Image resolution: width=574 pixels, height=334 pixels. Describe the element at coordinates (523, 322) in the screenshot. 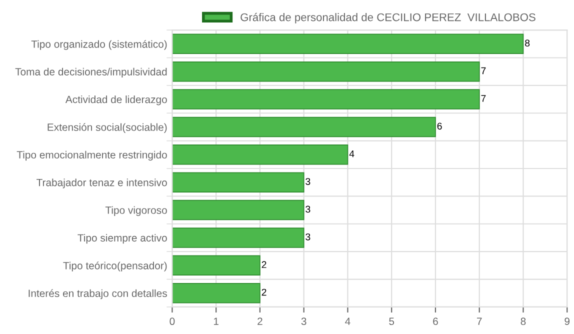

I see `x-tick-label: 8` at that location.